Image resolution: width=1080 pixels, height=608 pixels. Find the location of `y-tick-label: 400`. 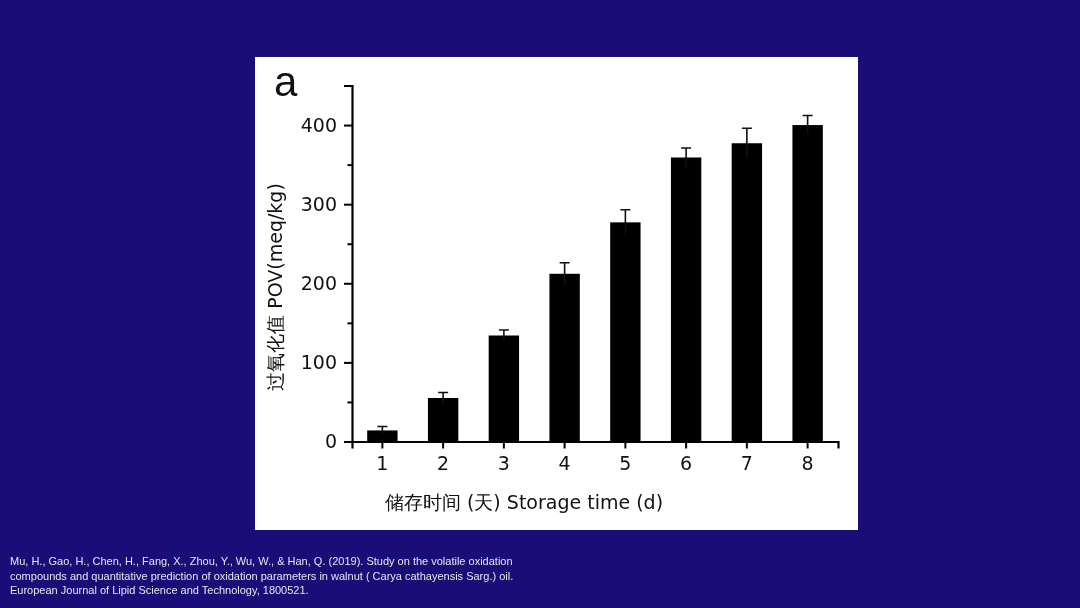

y-tick-label: 400 is located at coordinates (318, 124).